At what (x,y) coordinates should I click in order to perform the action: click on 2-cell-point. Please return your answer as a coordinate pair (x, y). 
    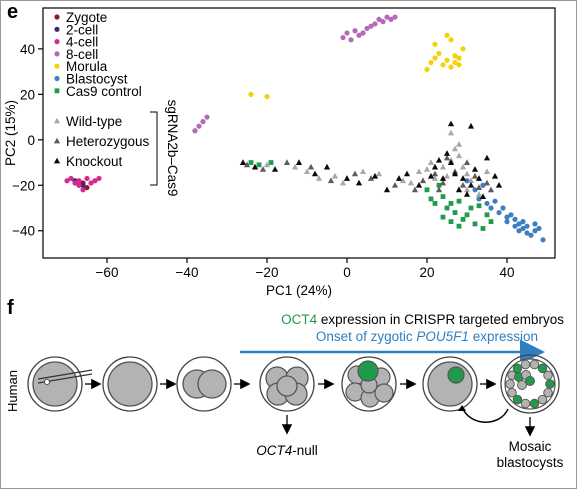
    Looking at the image, I should click on (83, 185).